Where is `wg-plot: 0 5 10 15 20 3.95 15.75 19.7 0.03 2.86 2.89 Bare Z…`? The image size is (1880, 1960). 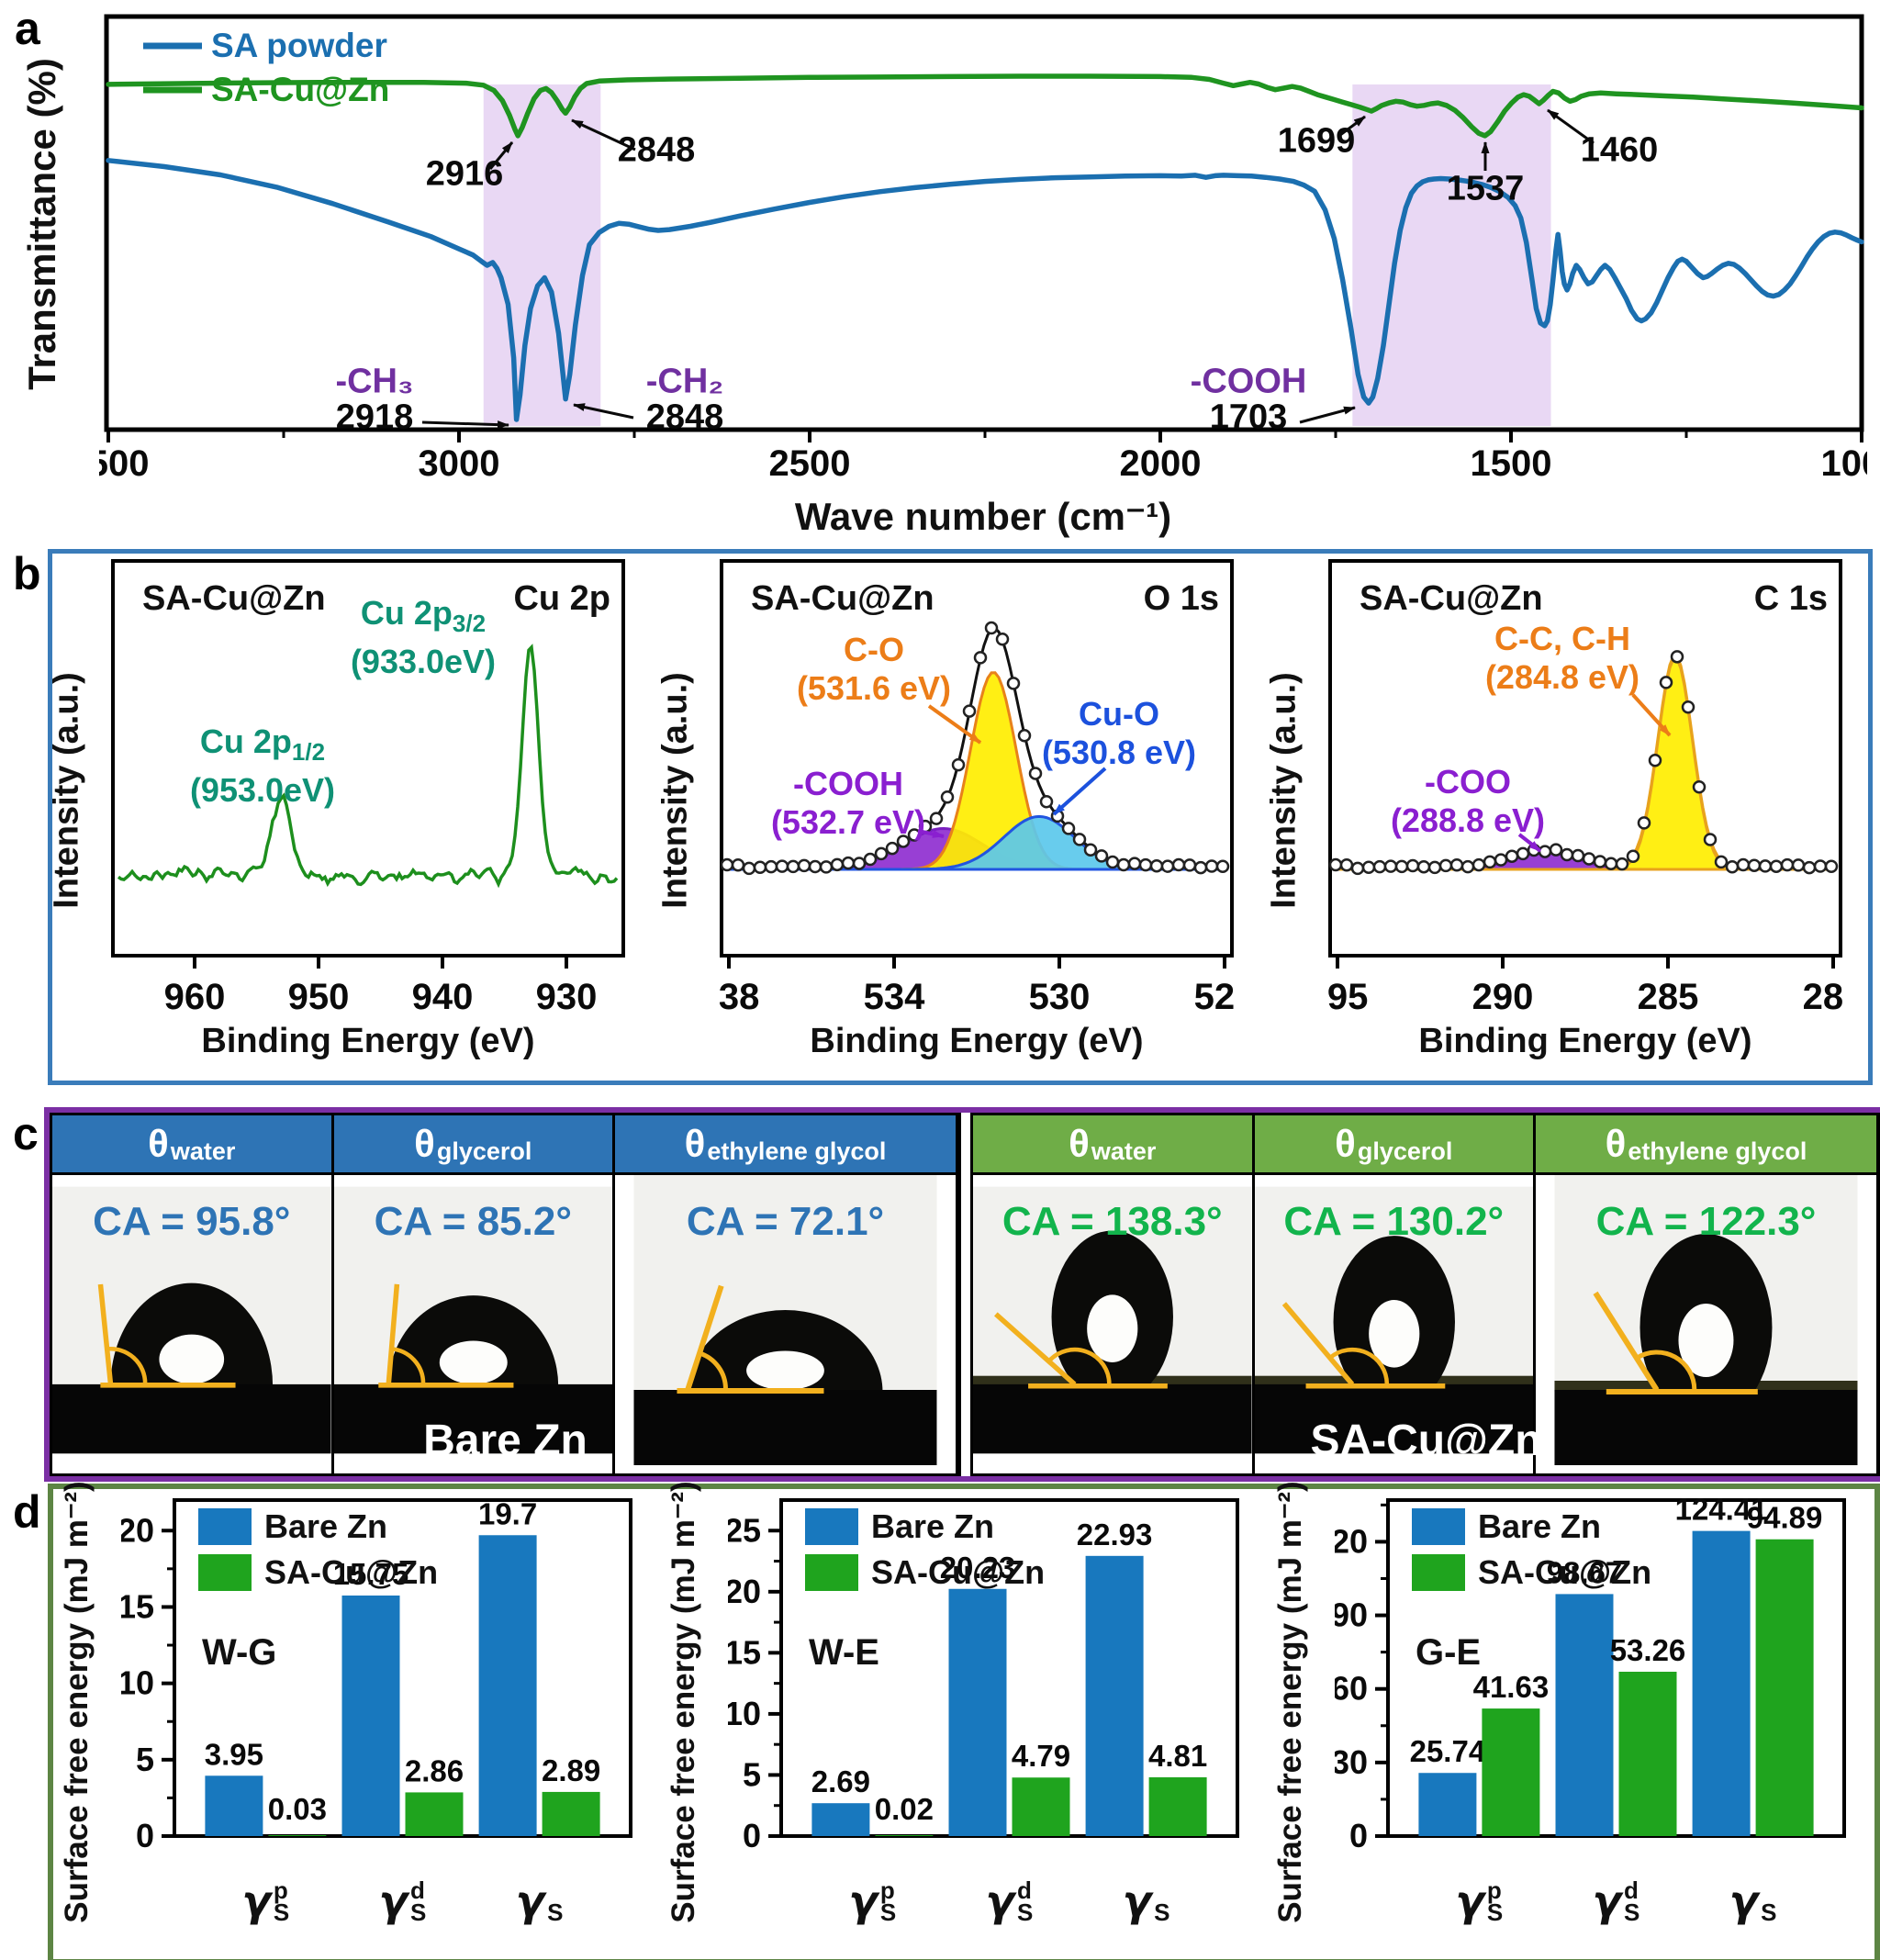 wg-plot: 0 5 10 15 20 3.95 15.75 19.7 0.03 2.86 2.89 Bare Z… is located at coordinates (376, 1721).